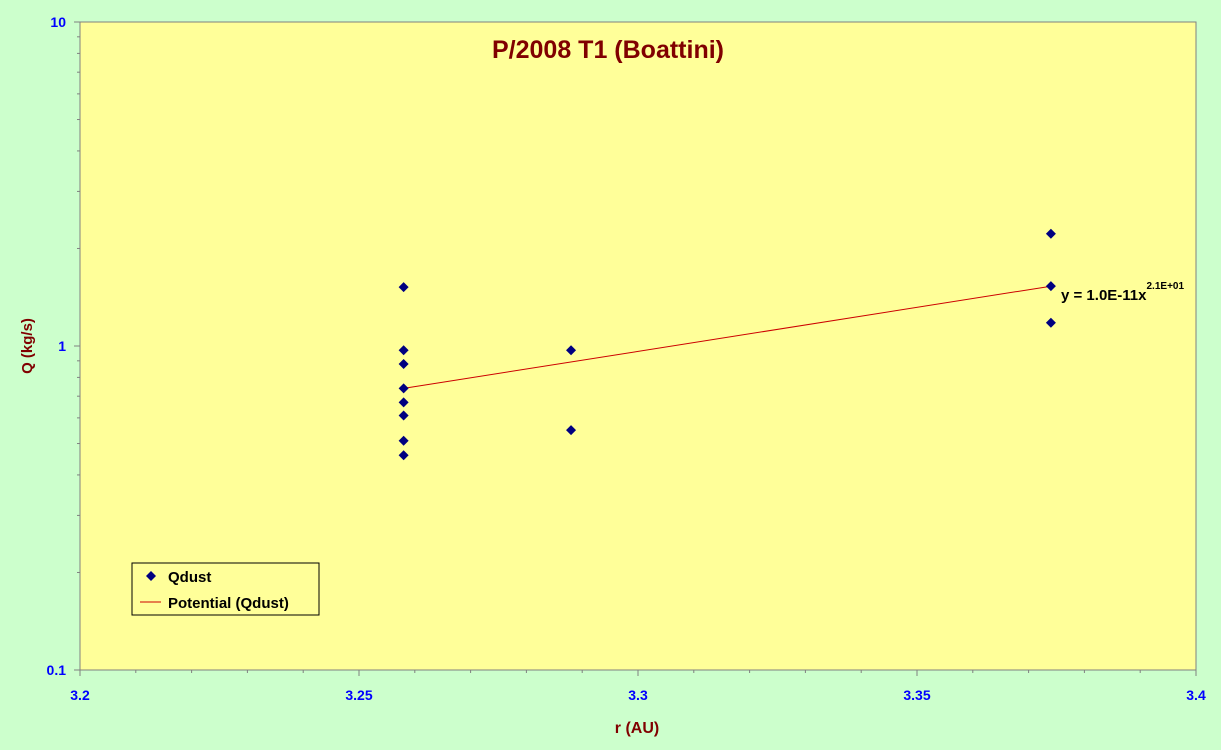 The height and width of the screenshot is (750, 1221). What do you see at coordinates (189, 577) in the screenshot?
I see `legend-label-qdust: Qdust` at bounding box center [189, 577].